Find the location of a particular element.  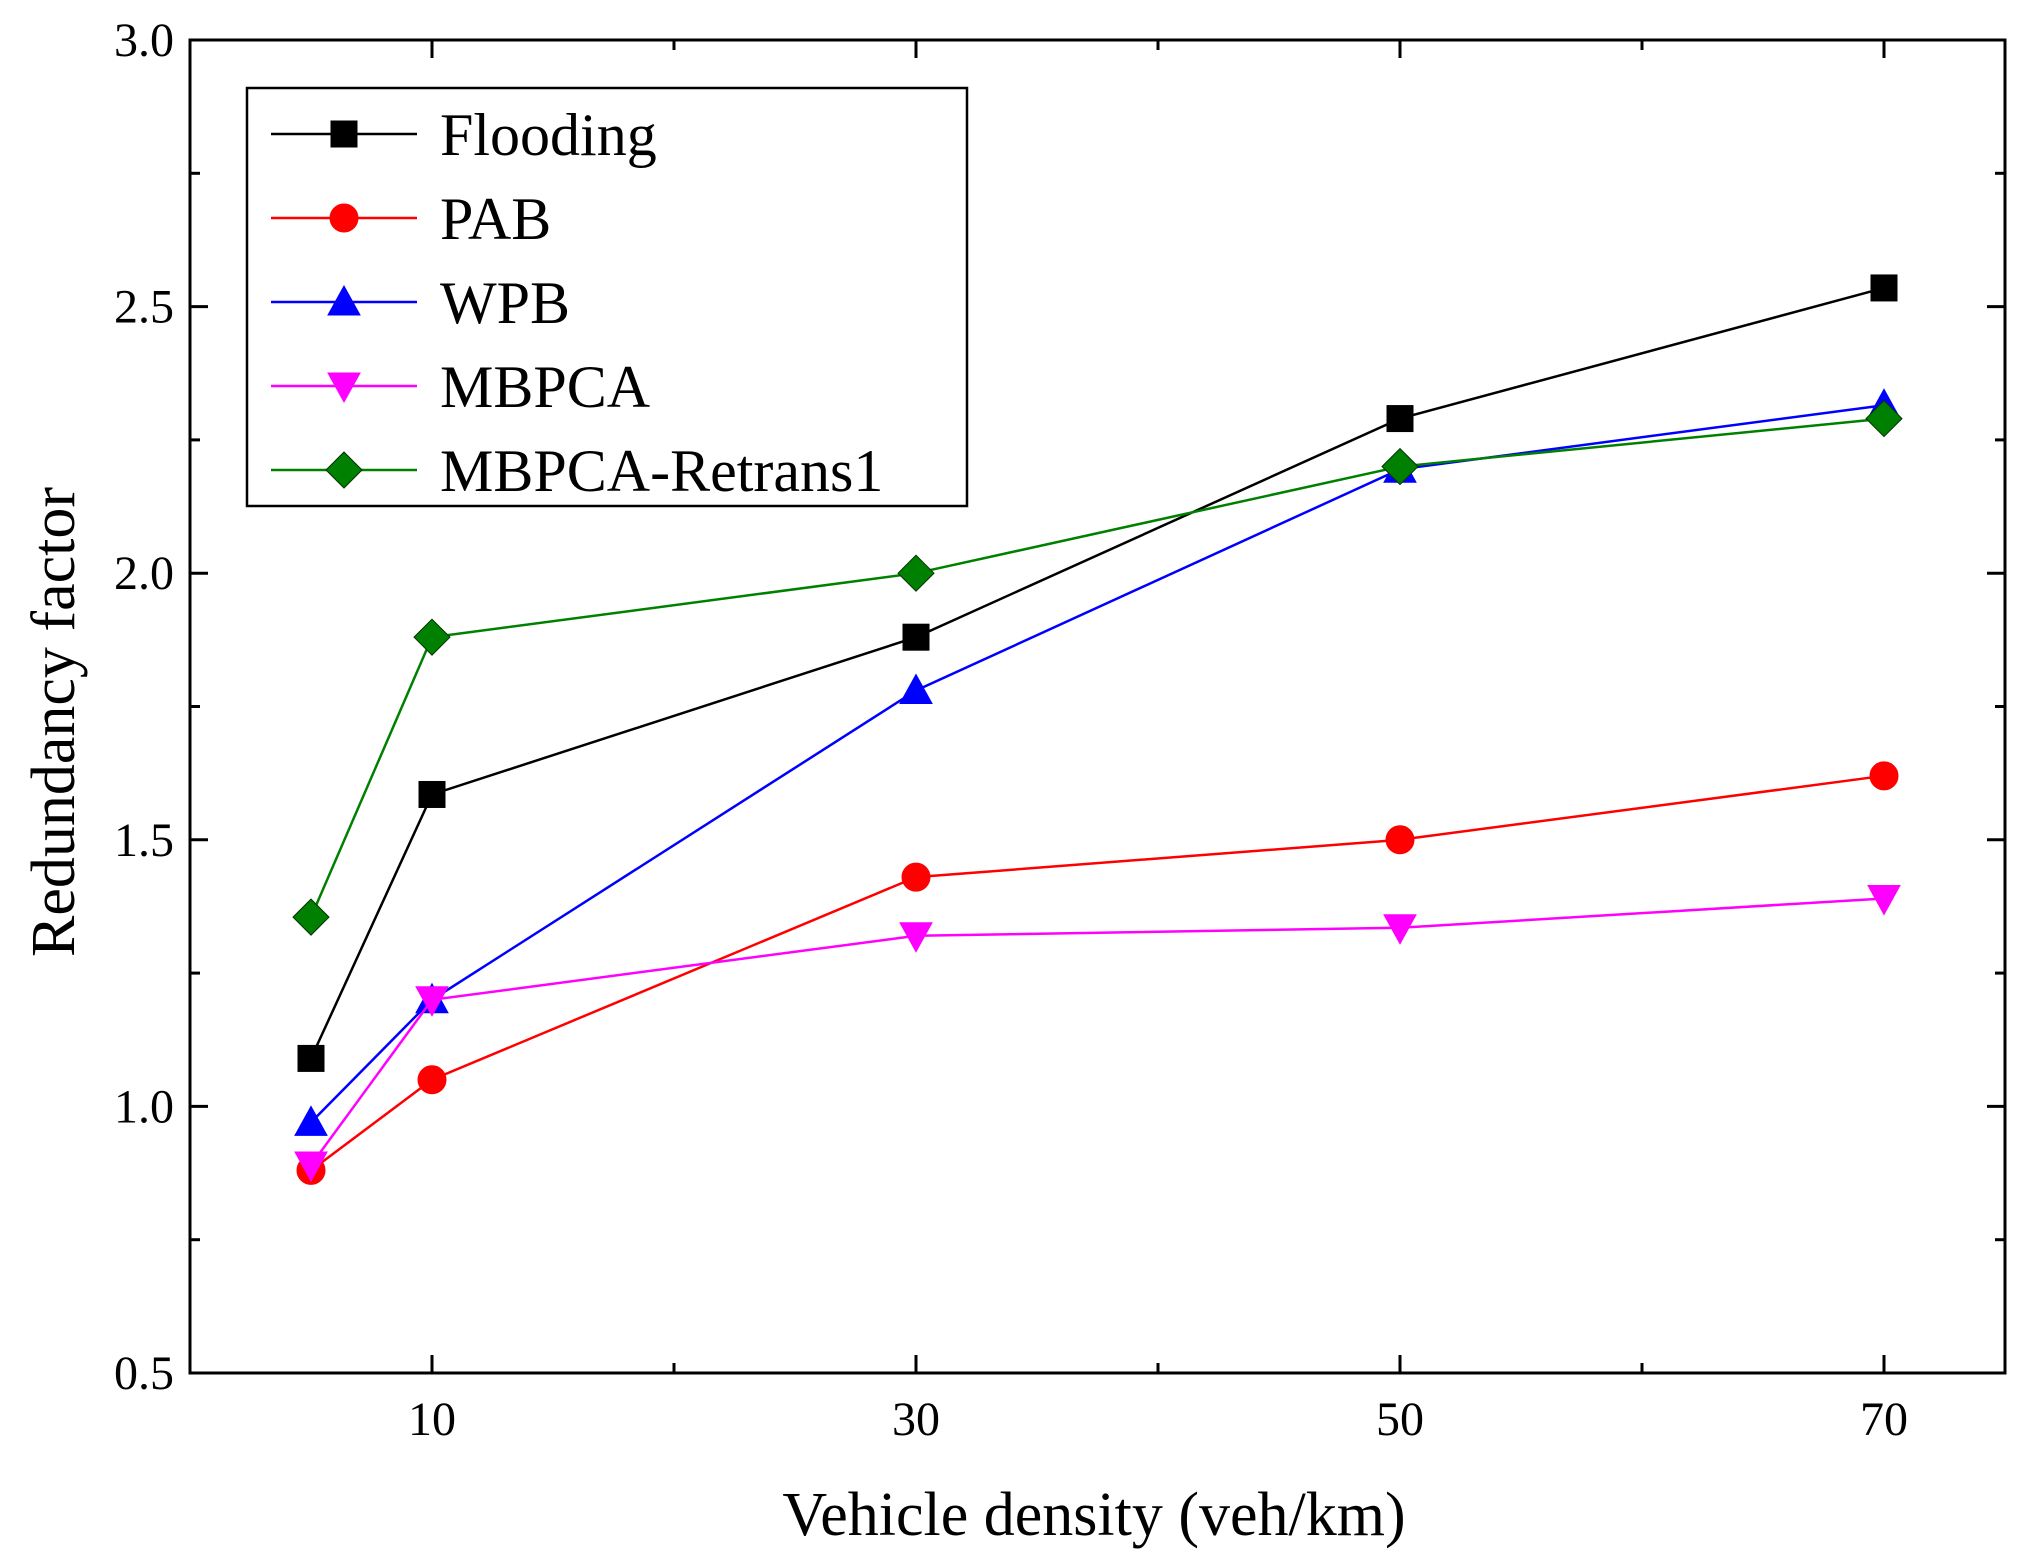

legend-label: WPB is located at coordinates (505, 303).